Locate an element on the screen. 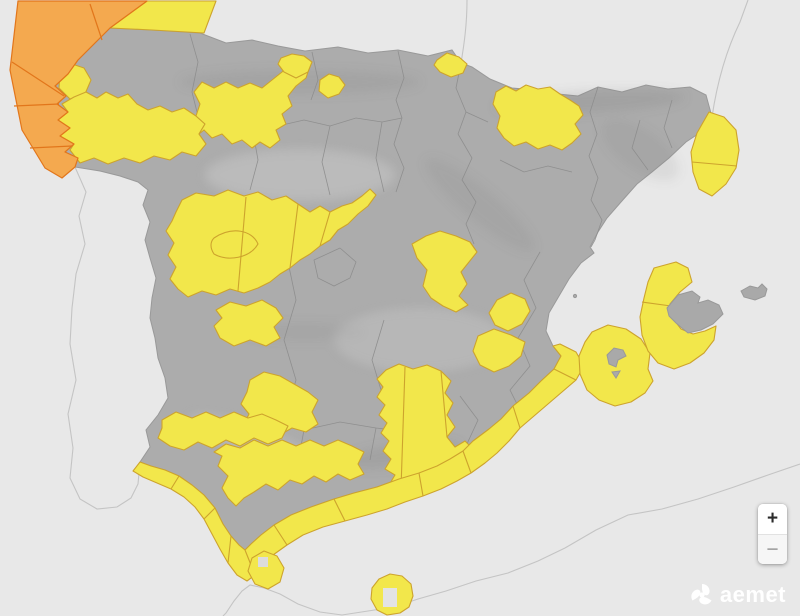 The image size is (800, 616). columbretes-islet is located at coordinates (575, 296).